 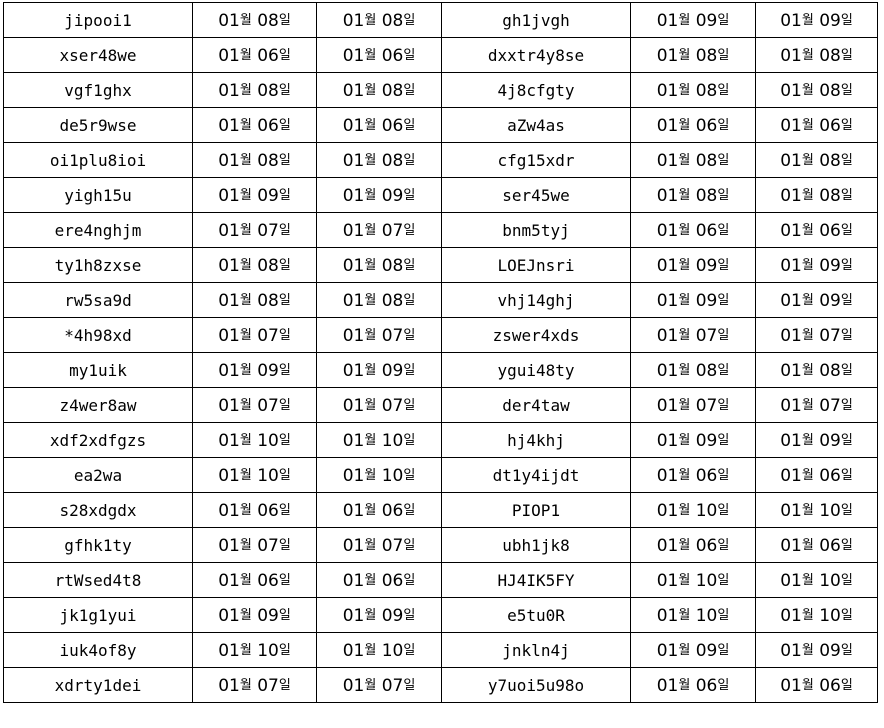 I want to click on cell-id: bnm5tyj, so click(x=536, y=230).